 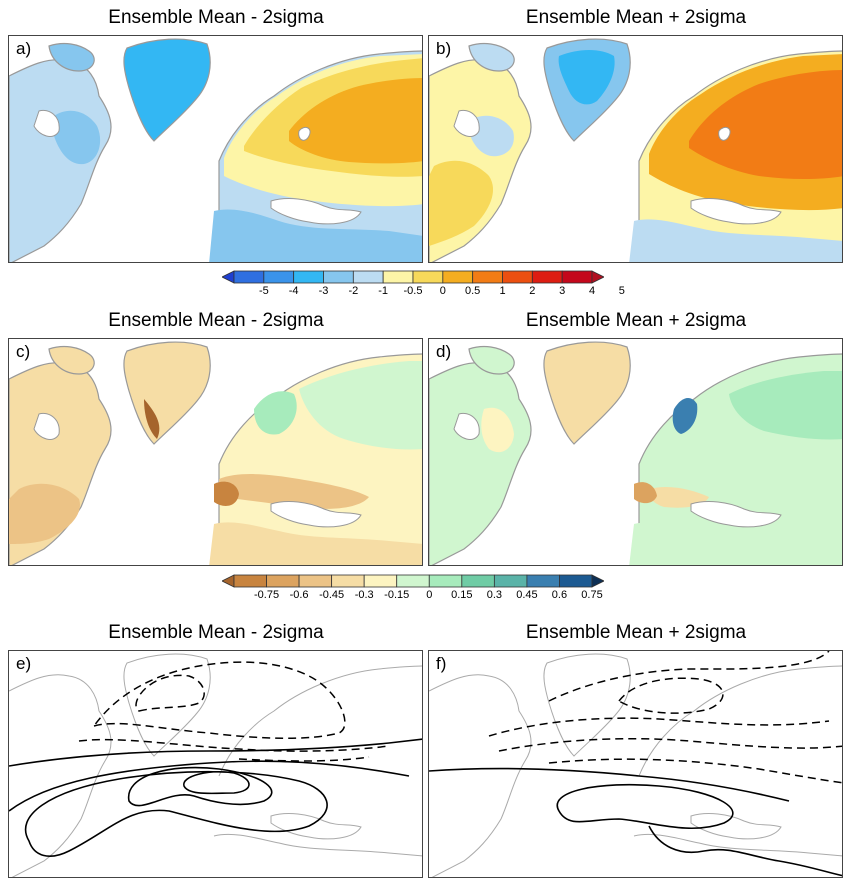 What do you see at coordinates (491, 136) in the screenshot?
I see `canada-cold-anomaly` at bounding box center [491, 136].